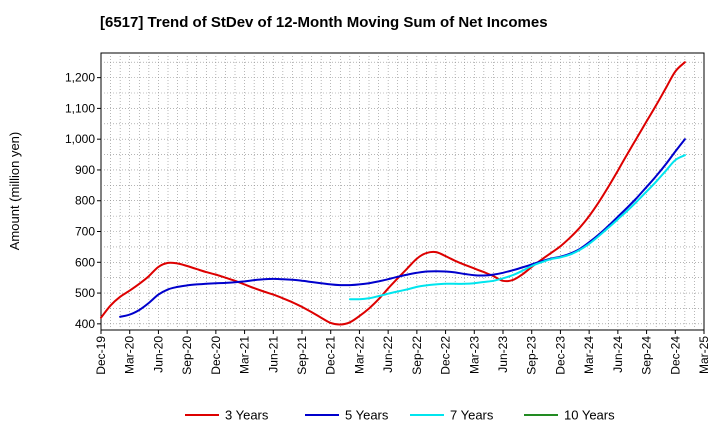 This screenshot has width=720, height=440. I want to click on y-axis-title: Amount (million yen), so click(14, 191).